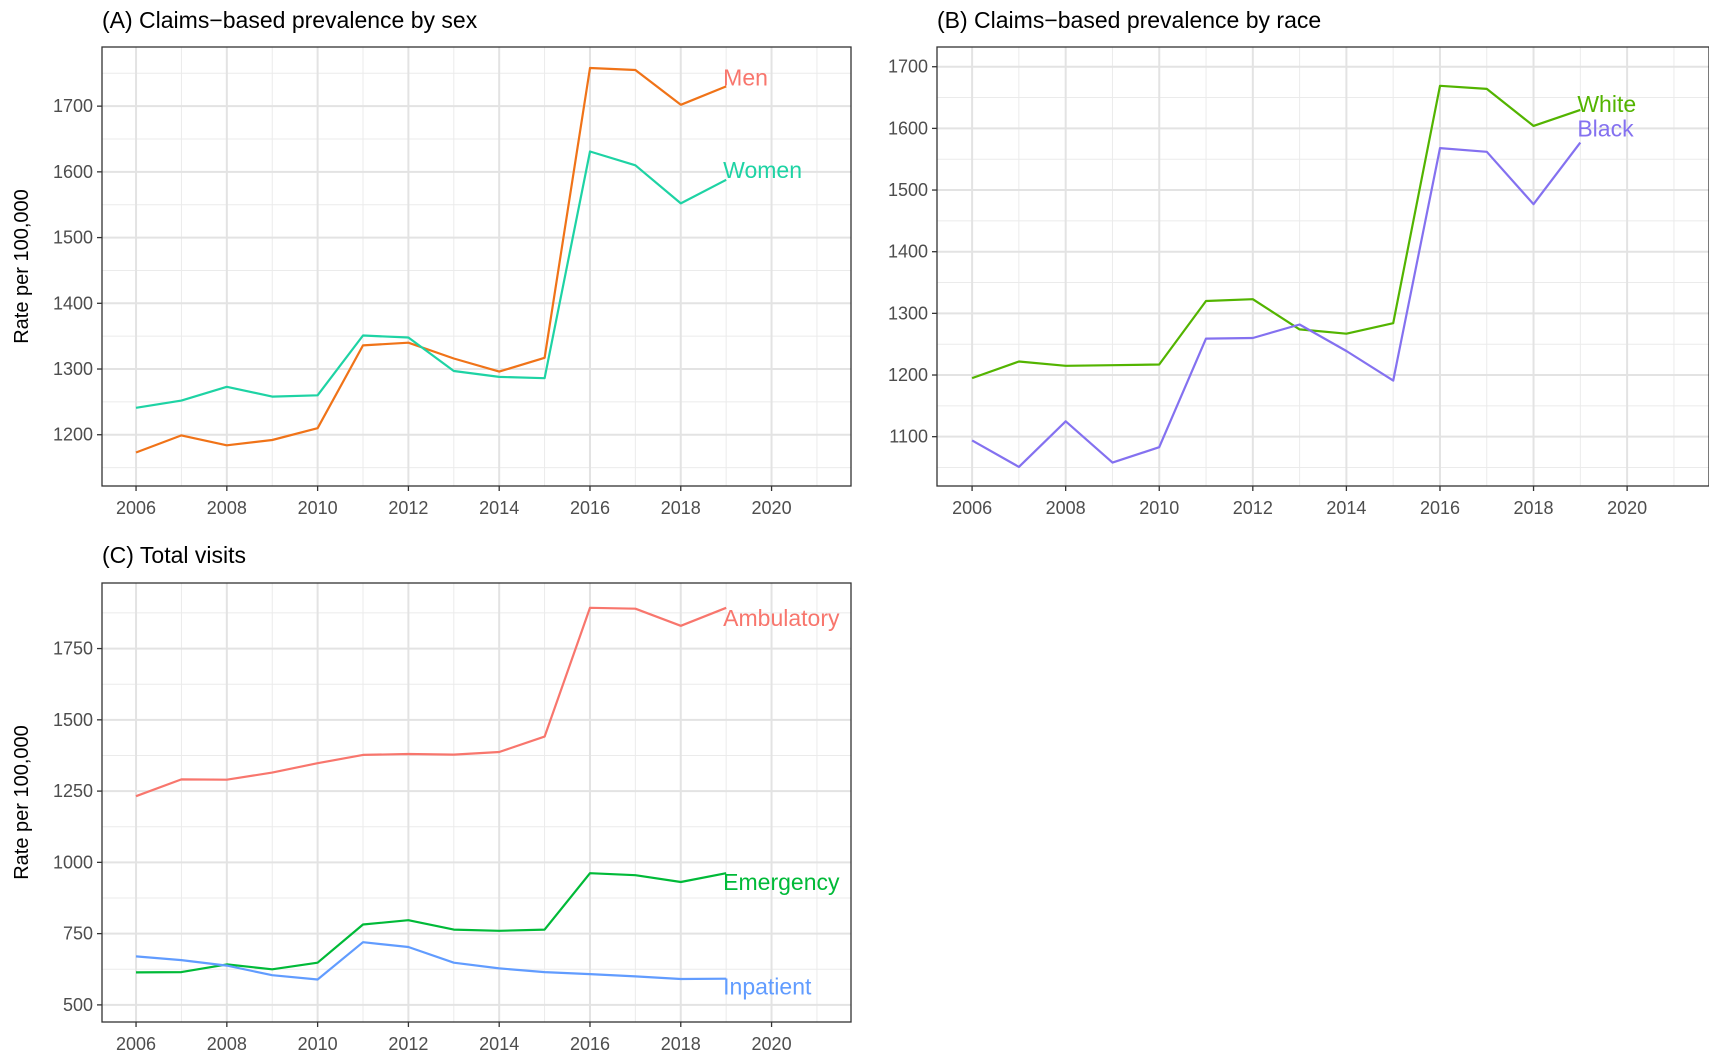 The width and height of the screenshot is (1709, 1060). I want to click on series-line-emergency, so click(431, 923).